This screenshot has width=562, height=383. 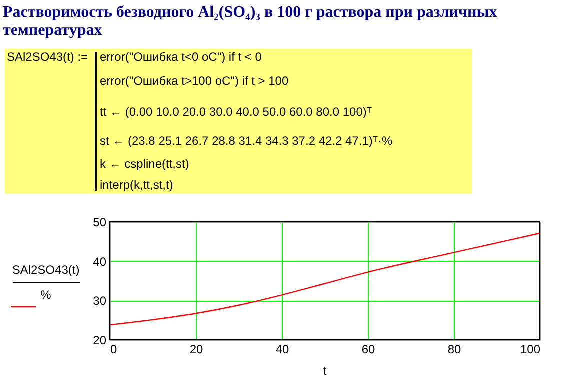 What do you see at coordinates (247, 141) in the screenshot?
I see `text: st ← (23.8 25.1 26.7 28.8 31.4 34.3 37.2 42.2 47.1)ᵀ·%` at bounding box center [247, 141].